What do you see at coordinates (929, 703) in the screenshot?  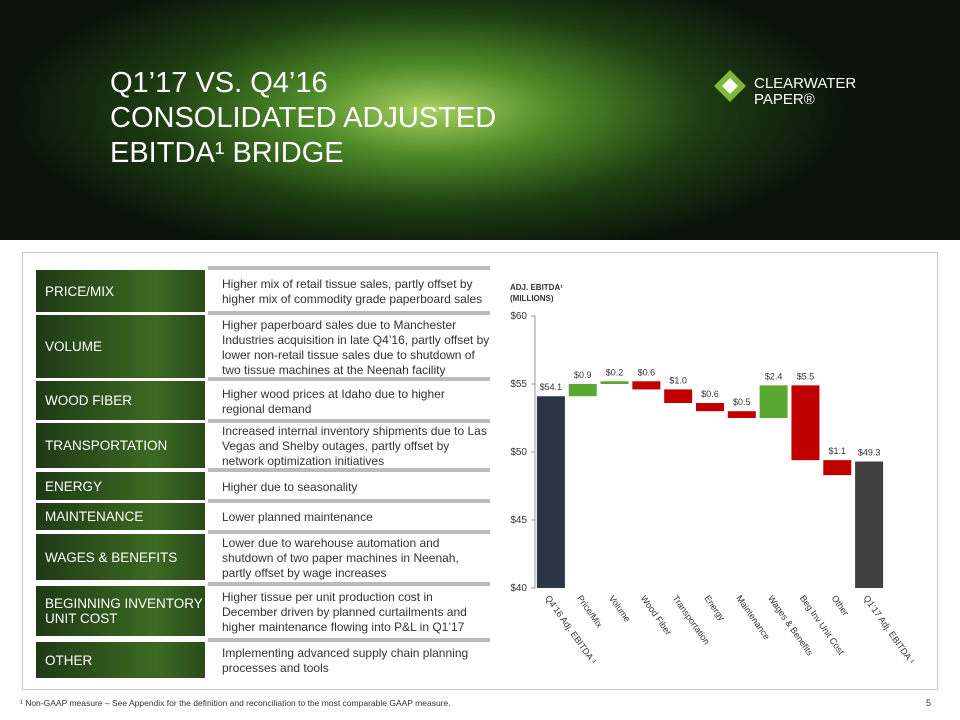 I see `page-number: 5` at bounding box center [929, 703].